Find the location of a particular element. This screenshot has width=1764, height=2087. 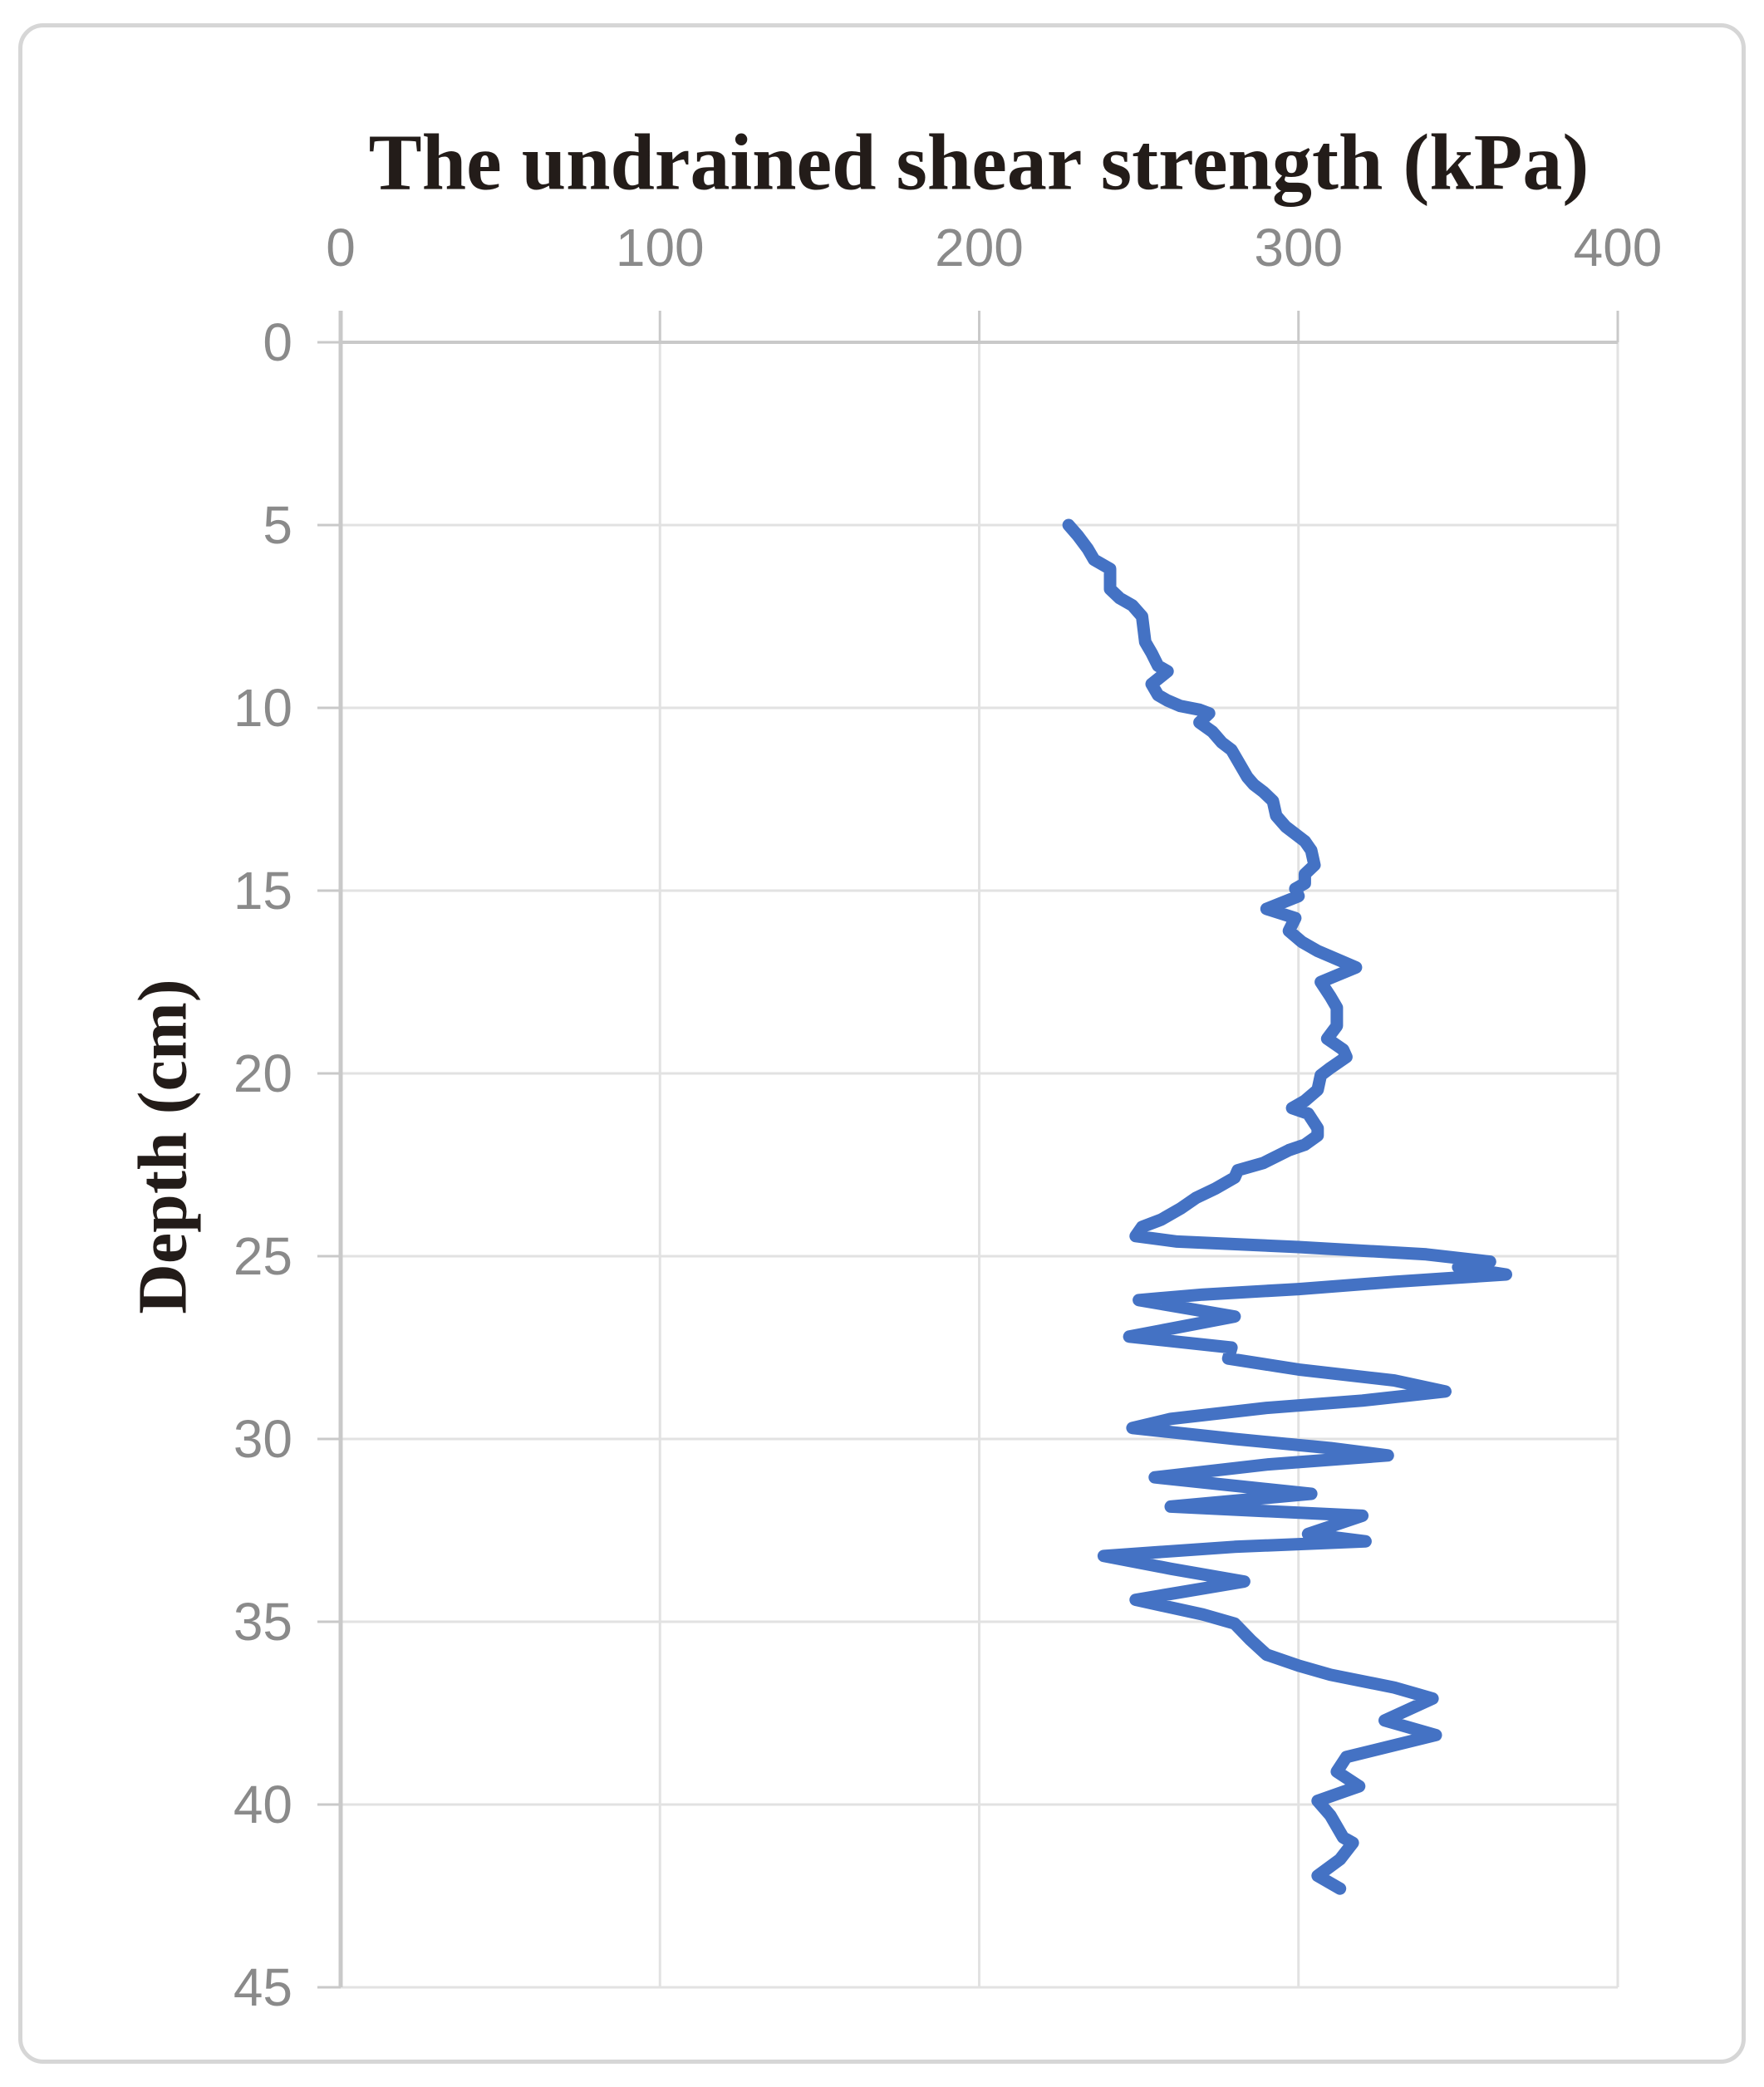

x-tick-label-200: 200 is located at coordinates (979, 247).